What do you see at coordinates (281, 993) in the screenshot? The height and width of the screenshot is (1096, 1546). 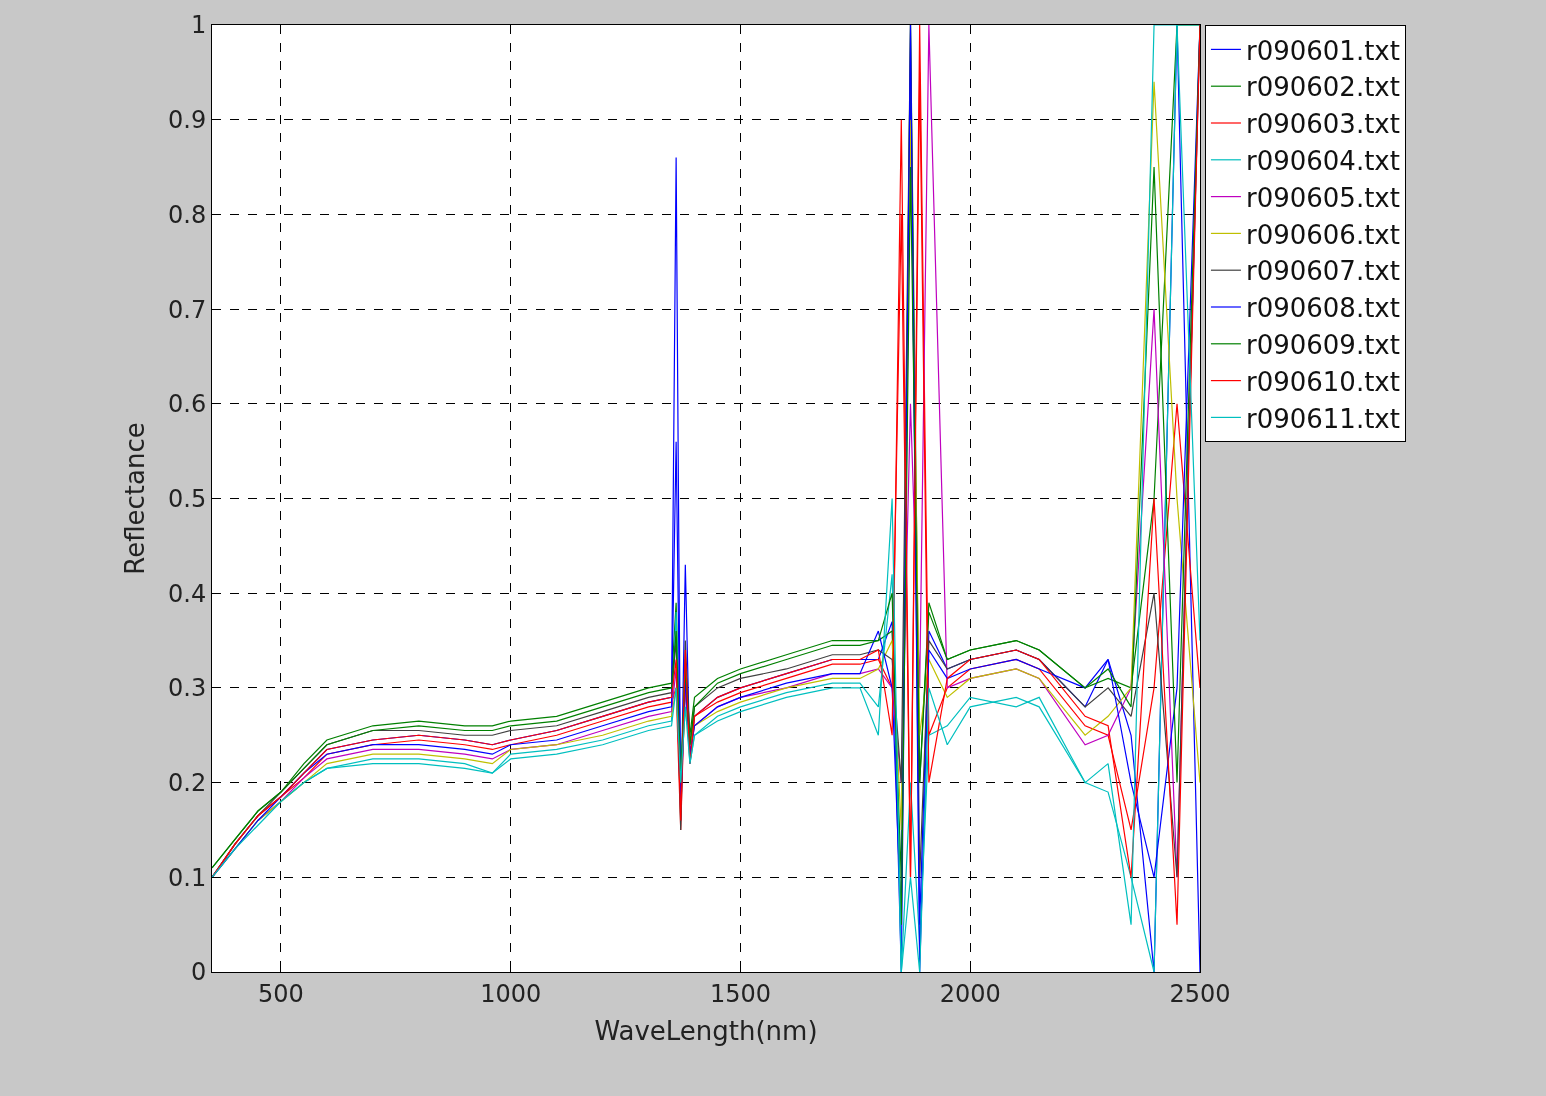 I see `x-tick-label: 500` at bounding box center [281, 993].